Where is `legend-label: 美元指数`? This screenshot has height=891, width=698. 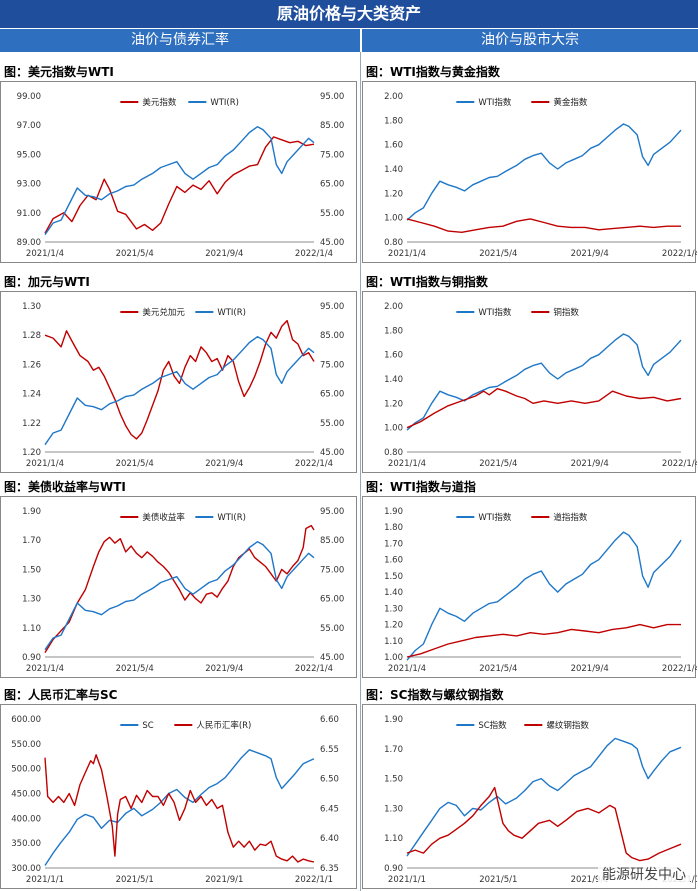
legend-label: 美元指数 is located at coordinates (159, 102).